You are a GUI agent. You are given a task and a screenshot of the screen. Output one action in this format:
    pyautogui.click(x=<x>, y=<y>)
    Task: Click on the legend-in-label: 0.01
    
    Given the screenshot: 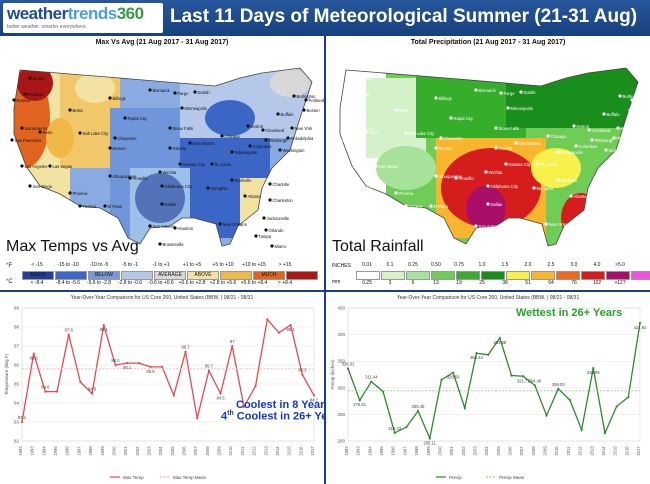 What is the action you would take?
    pyautogui.click(x=367, y=265)
    